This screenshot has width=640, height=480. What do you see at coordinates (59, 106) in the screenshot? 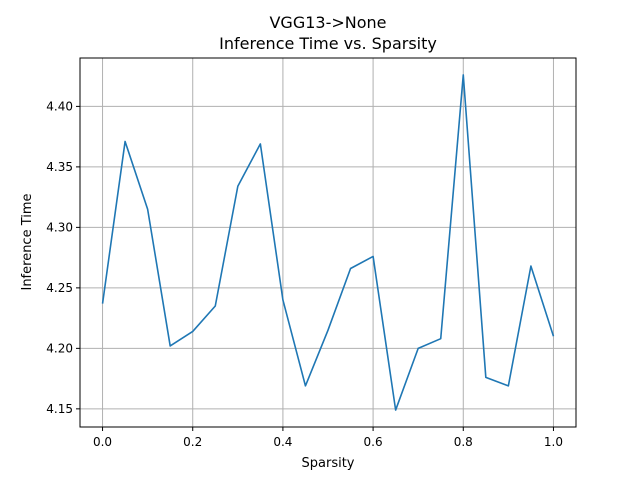
I see `y-tick-label: 4.40` at bounding box center [59, 106].